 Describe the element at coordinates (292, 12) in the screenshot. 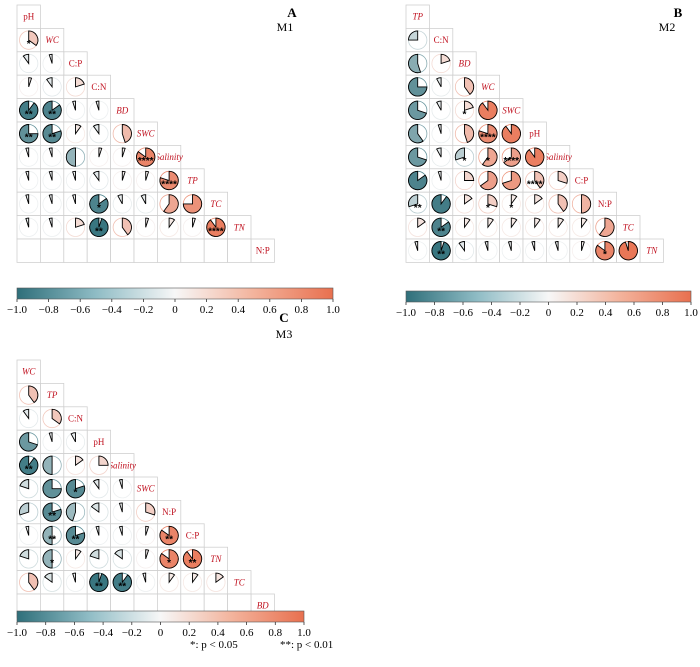

I see `panel-letter: A` at that location.